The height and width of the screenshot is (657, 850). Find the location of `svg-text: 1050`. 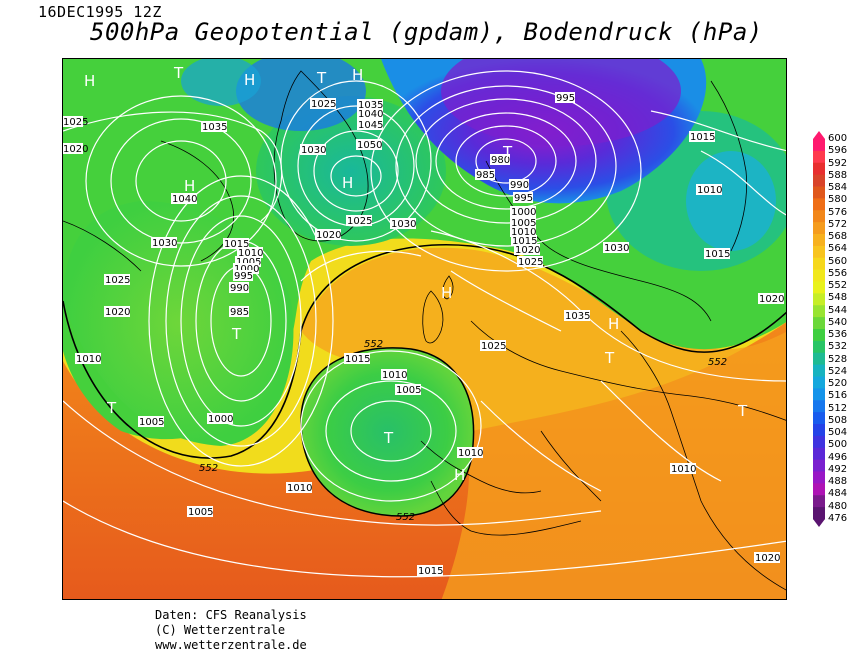

svg-text: 1050 is located at coordinates (369, 145).